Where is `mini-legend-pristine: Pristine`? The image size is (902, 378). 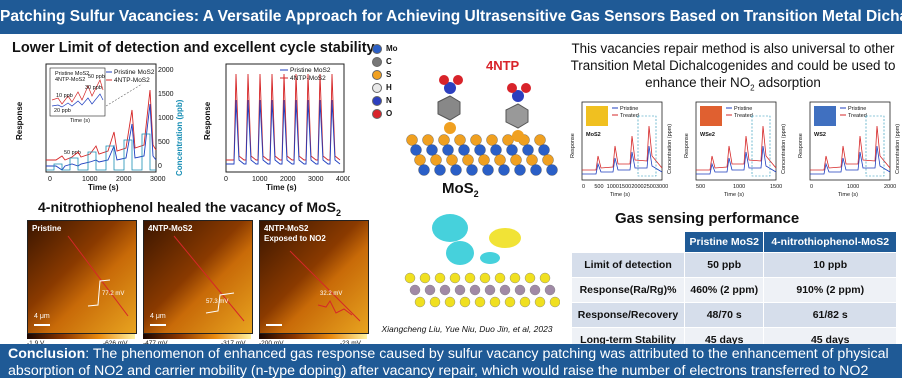 mini-legend-pristine: Pristine is located at coordinates (629, 109).